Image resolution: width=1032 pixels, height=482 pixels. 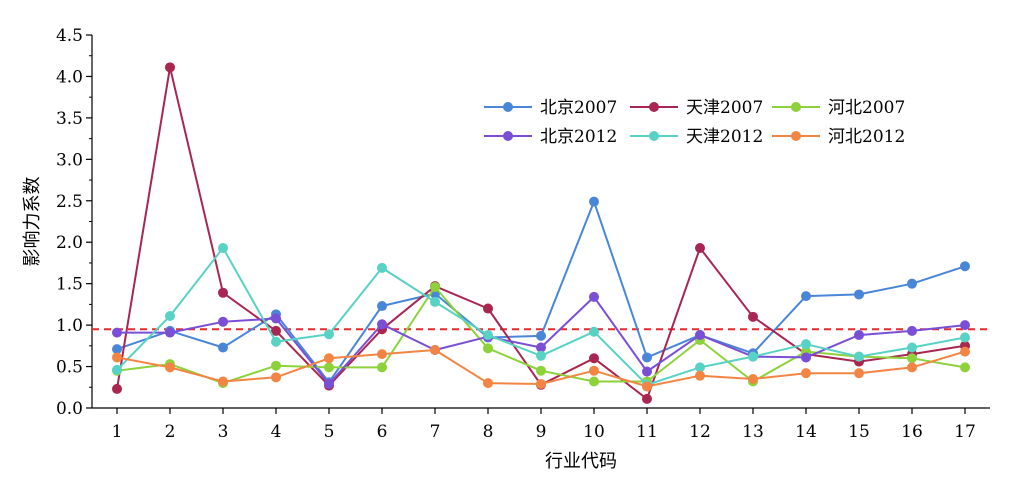 I want to click on y-tick-label: 3.5, so click(x=69, y=119).